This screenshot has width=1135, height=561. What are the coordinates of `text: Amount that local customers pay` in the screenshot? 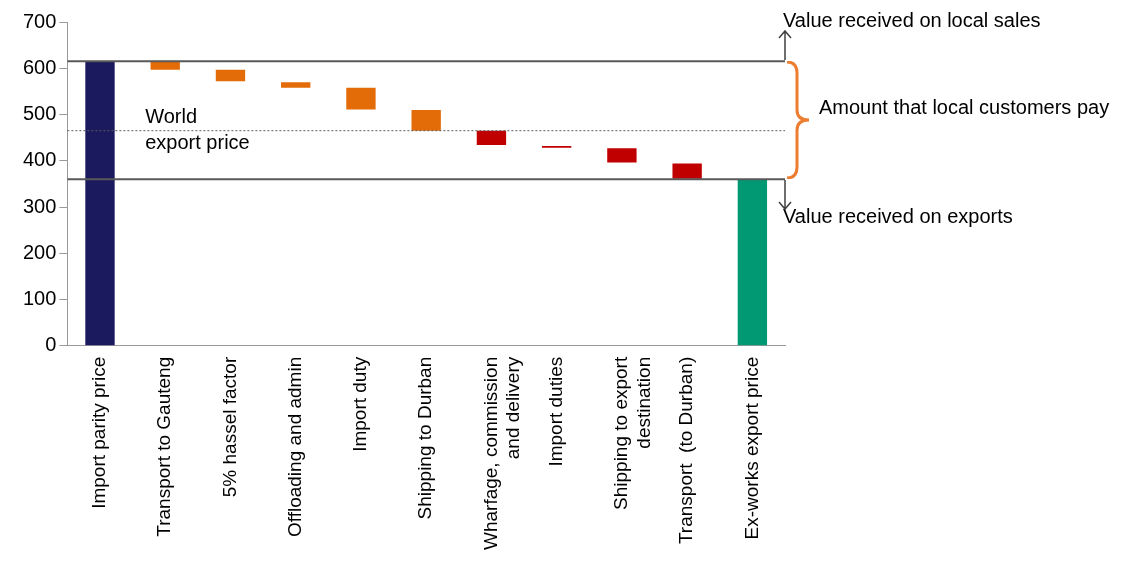 It's located at (965, 108).